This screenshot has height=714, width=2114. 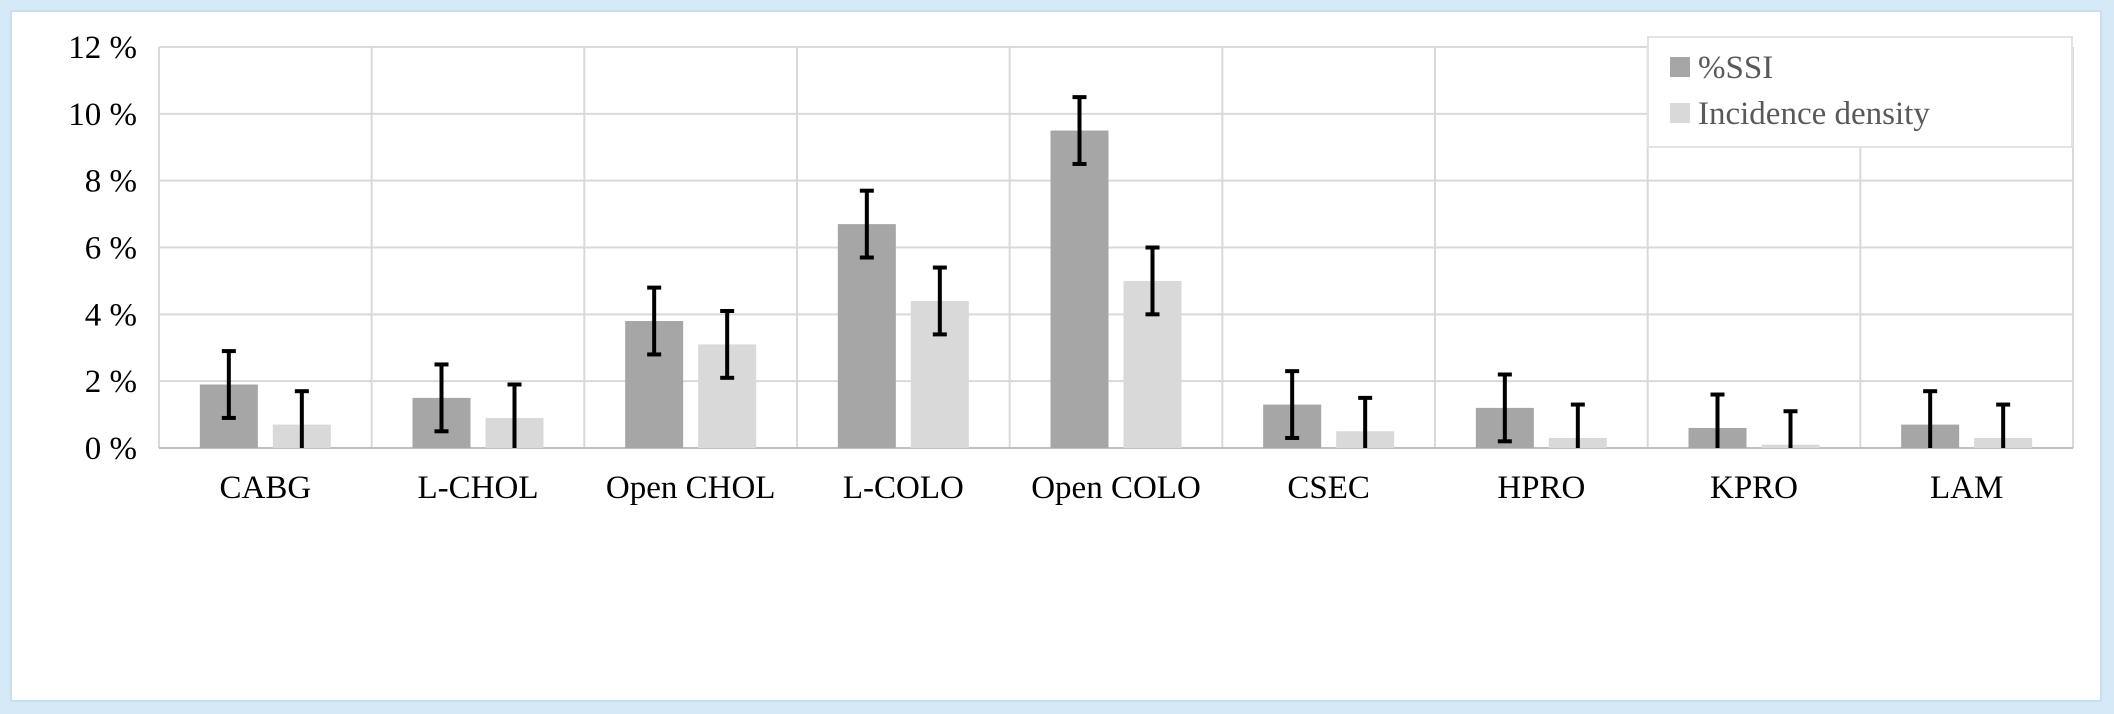 I want to click on y-axis-ticks: 0 % 2 % 4 % 6 % 8 % 10 % 12 %, so click(x=102, y=248).